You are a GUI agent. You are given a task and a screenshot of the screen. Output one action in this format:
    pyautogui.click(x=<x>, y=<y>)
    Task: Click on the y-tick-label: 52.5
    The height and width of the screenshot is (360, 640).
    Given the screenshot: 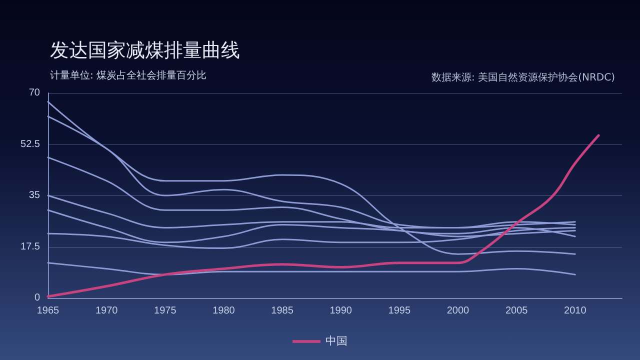 What is the action you would take?
    pyautogui.click(x=30, y=144)
    